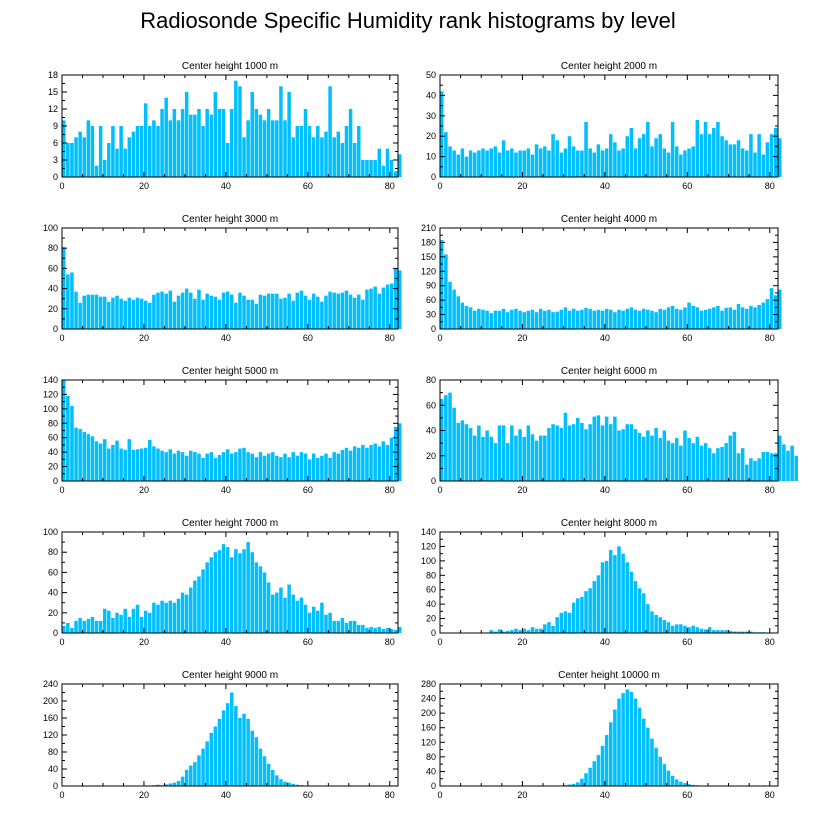 Image resolution: width=816 pixels, height=824 pixels. I want to click on panel-6: Center height 6000 m 0 20 40 60 80 0 20 40 60 80, so click(612, 430).